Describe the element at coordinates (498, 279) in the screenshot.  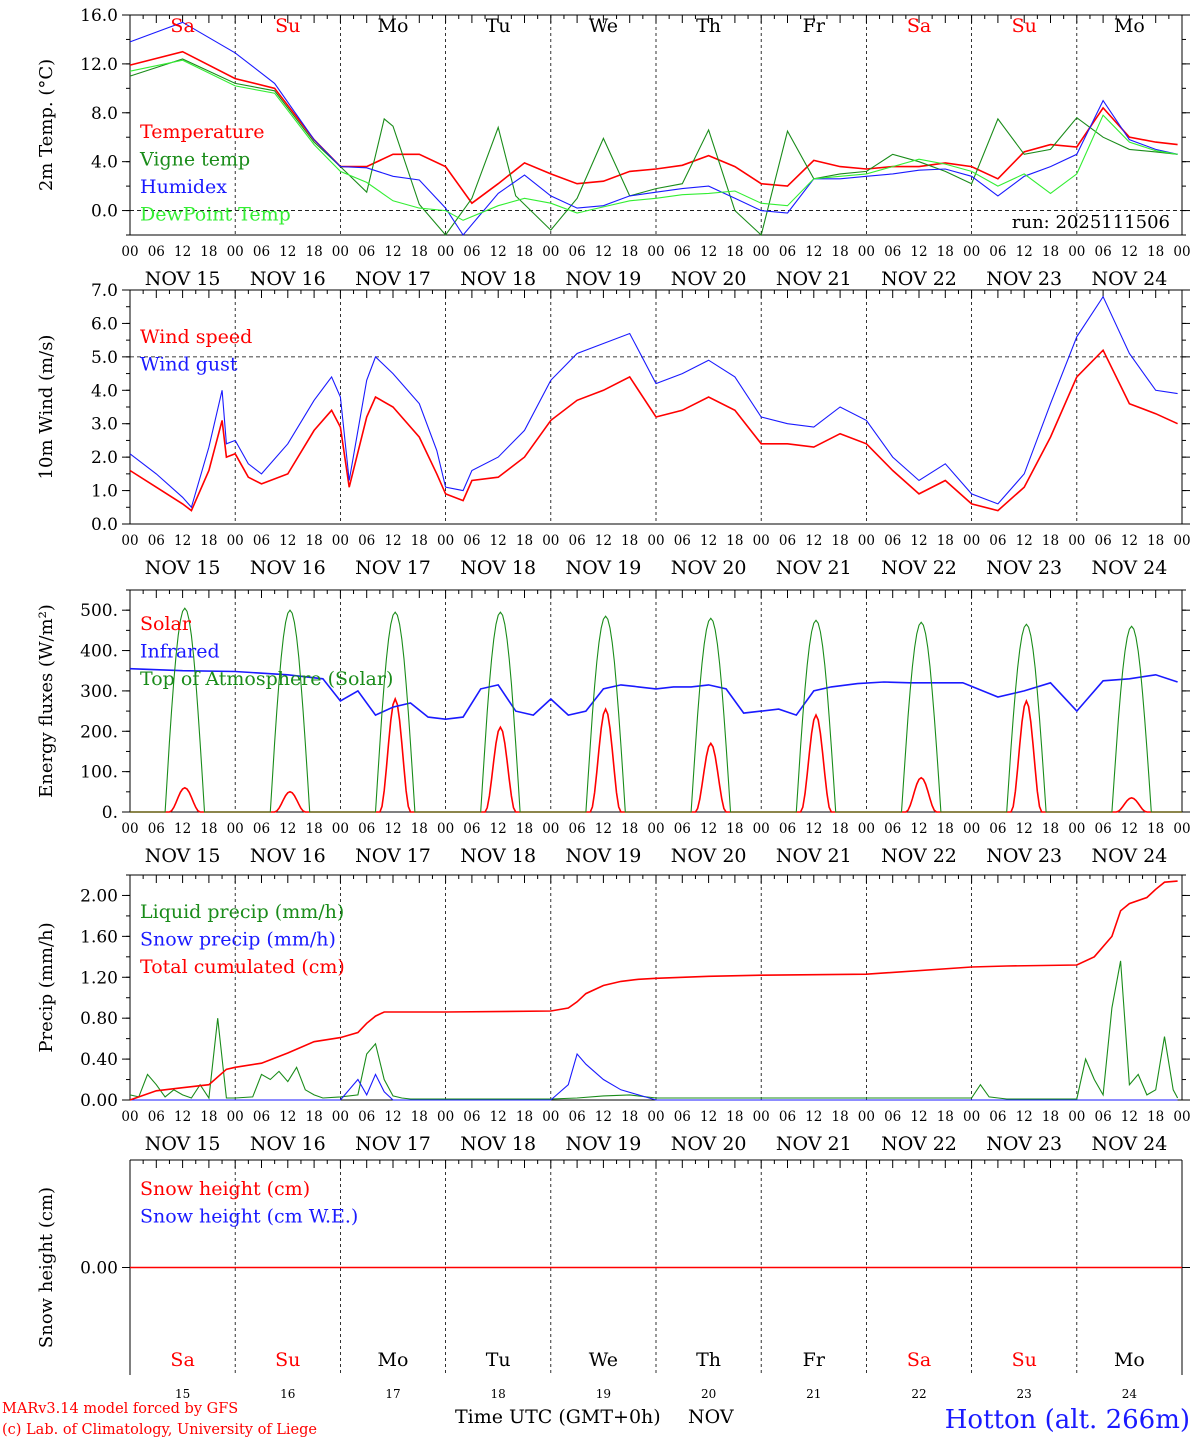
I see `date-label: NOV 18` at that location.